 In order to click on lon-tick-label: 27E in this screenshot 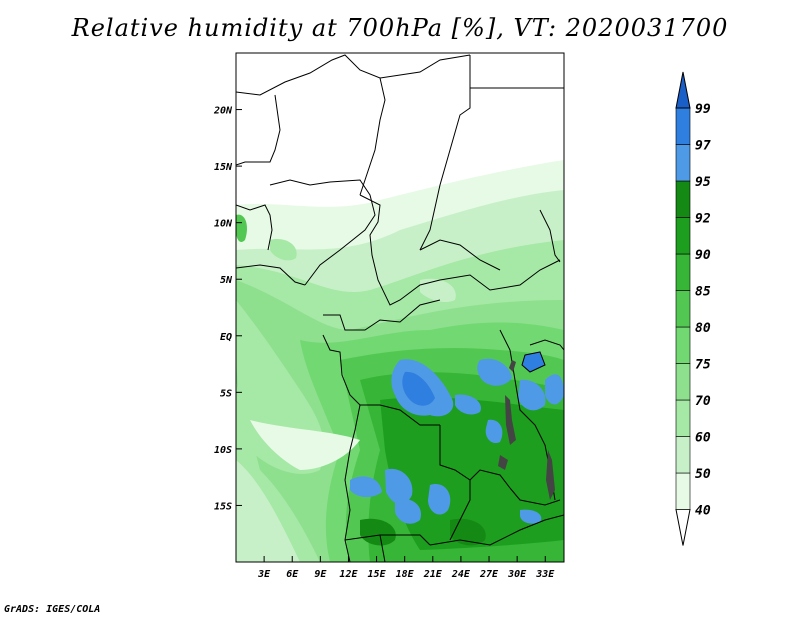, I will do `click(489, 574)`.